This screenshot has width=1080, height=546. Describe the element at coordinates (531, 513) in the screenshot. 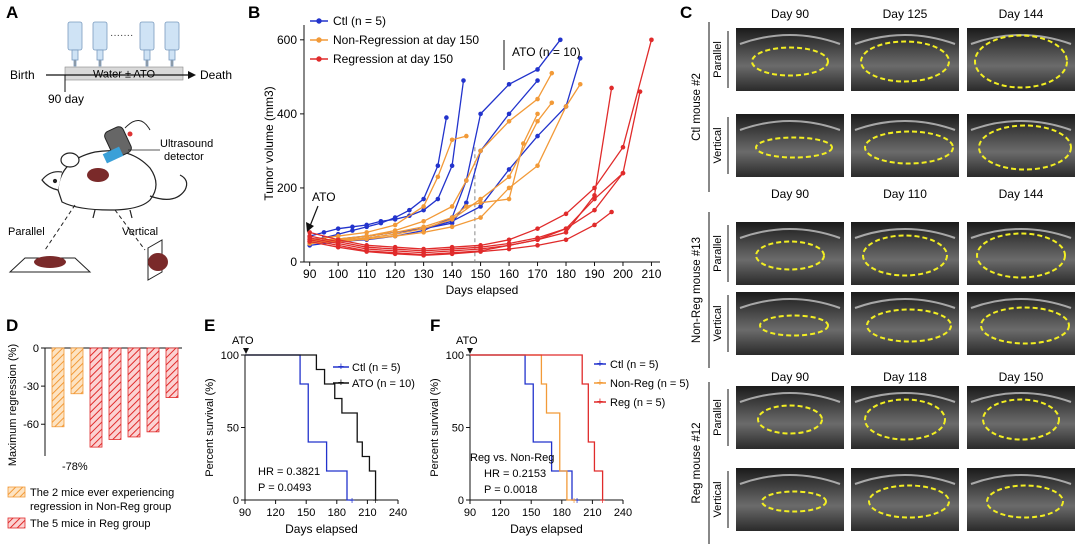

I see `x-tick-label: 150` at that location.